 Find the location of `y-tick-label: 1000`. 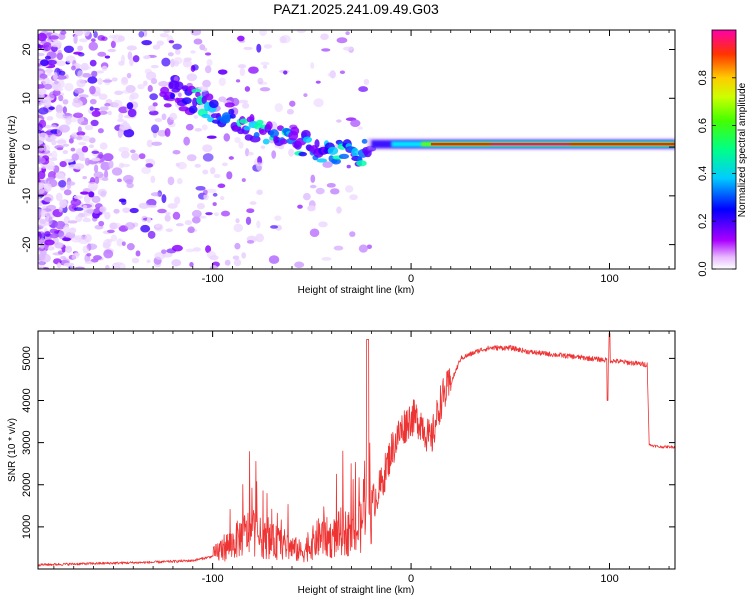

y-tick-label: 1000 is located at coordinates (27, 527).